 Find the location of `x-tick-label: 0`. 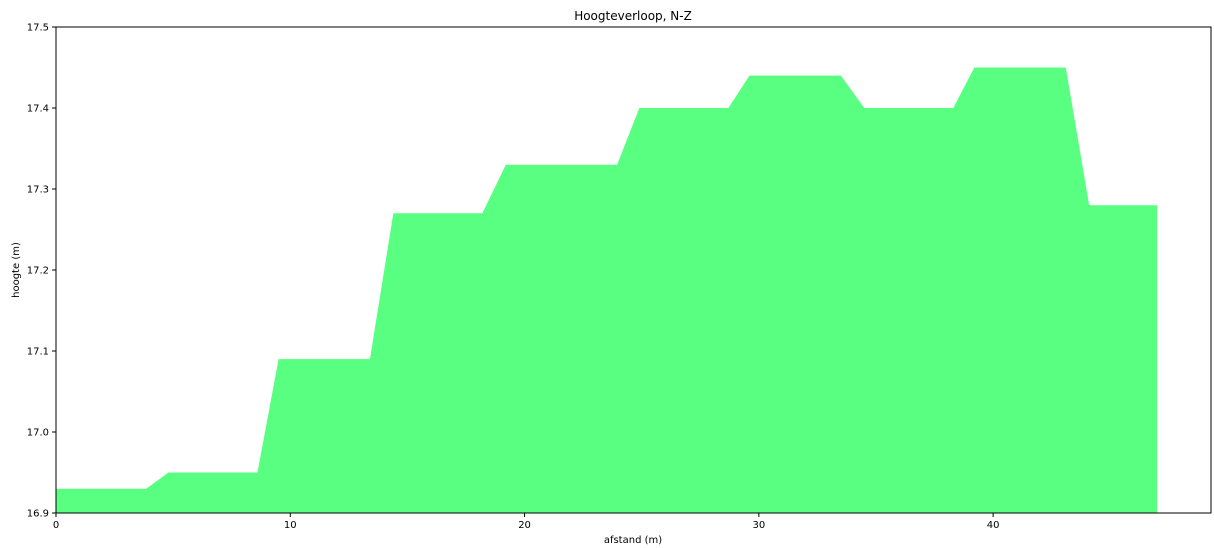

x-tick-label: 0 is located at coordinates (56, 525).